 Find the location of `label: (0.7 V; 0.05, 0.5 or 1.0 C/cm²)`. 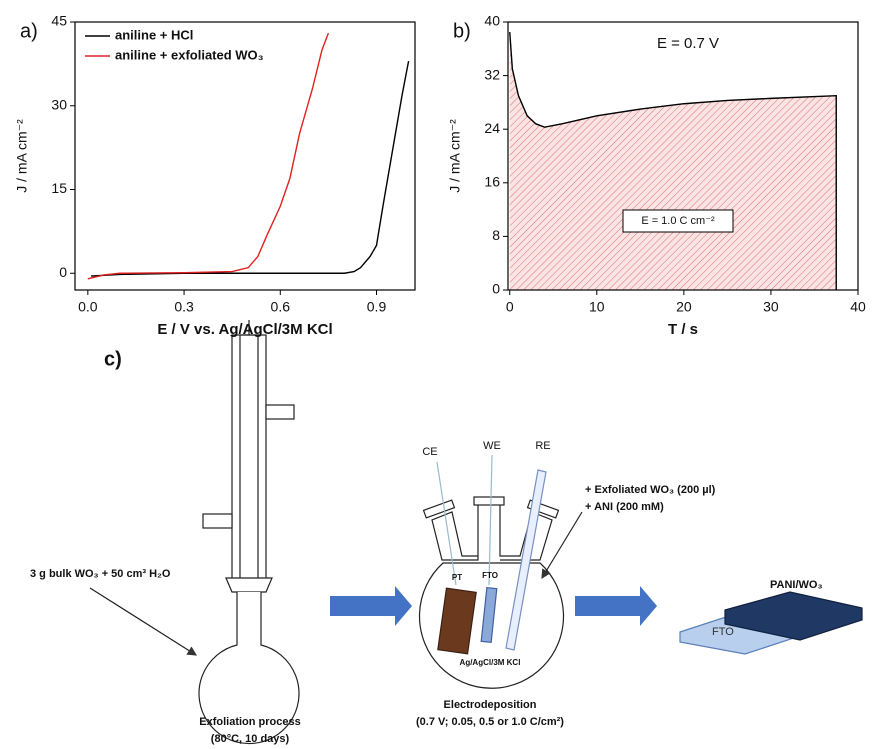

label: (0.7 V; 0.05, 0.5 or 1.0 C/cm²) is located at coordinates (490, 722).